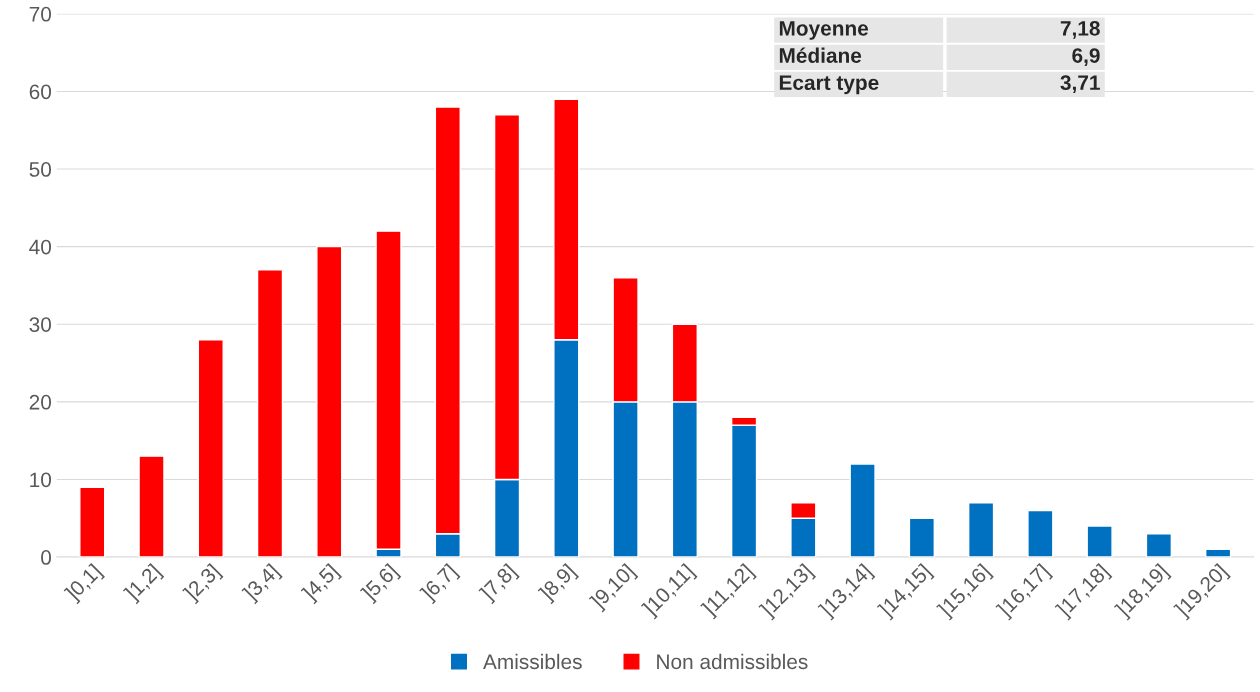 This screenshot has width=1260, height=692. Describe the element at coordinates (40, 92) in the screenshot. I see `y-tick-label: 60` at that location.